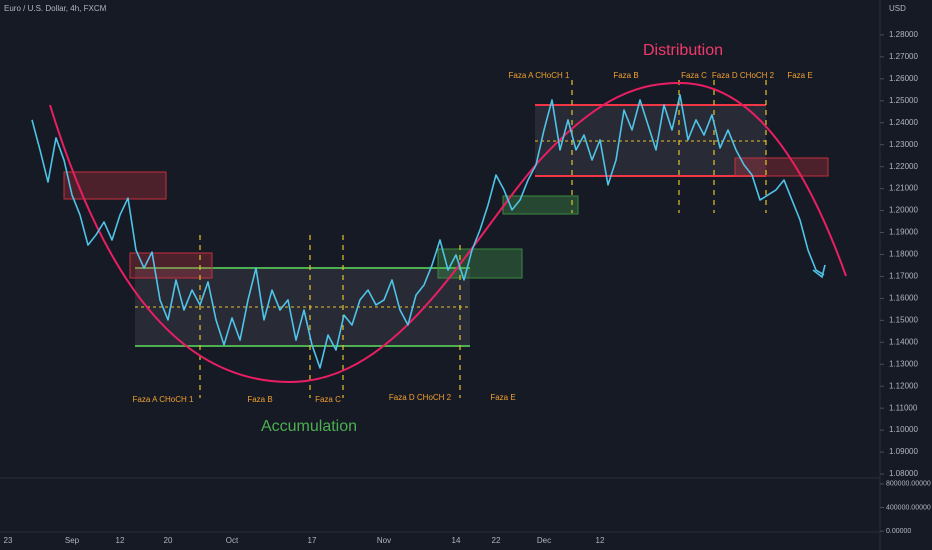 This screenshot has height=550, width=932. Describe the element at coordinates (540, 205) in the screenshot. I see `demand-zone` at that location.